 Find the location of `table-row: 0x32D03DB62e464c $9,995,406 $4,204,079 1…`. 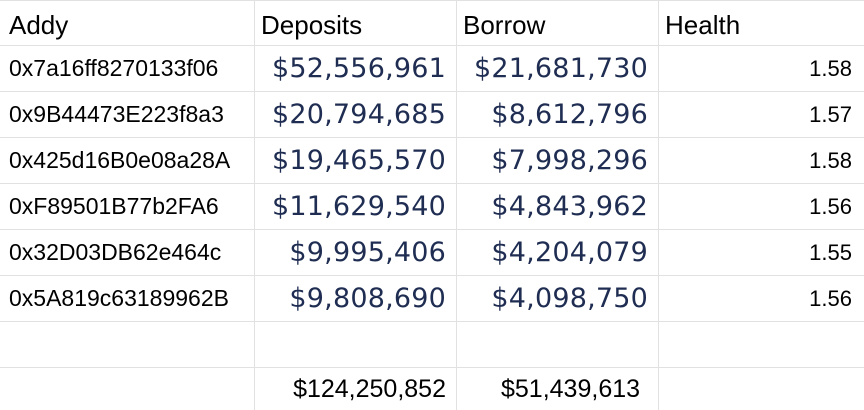

table-row: 0x32D03DB62e464c $9,995,406 $4,204,079 1… is located at coordinates (432, 253).